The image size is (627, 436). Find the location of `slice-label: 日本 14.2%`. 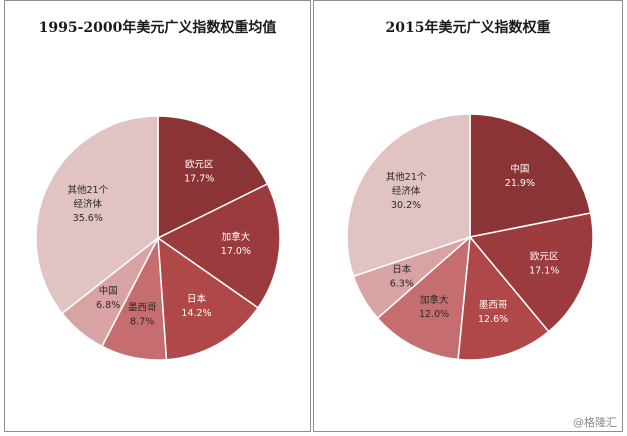

slice-label: 日本 14.2% is located at coordinates (196, 306).